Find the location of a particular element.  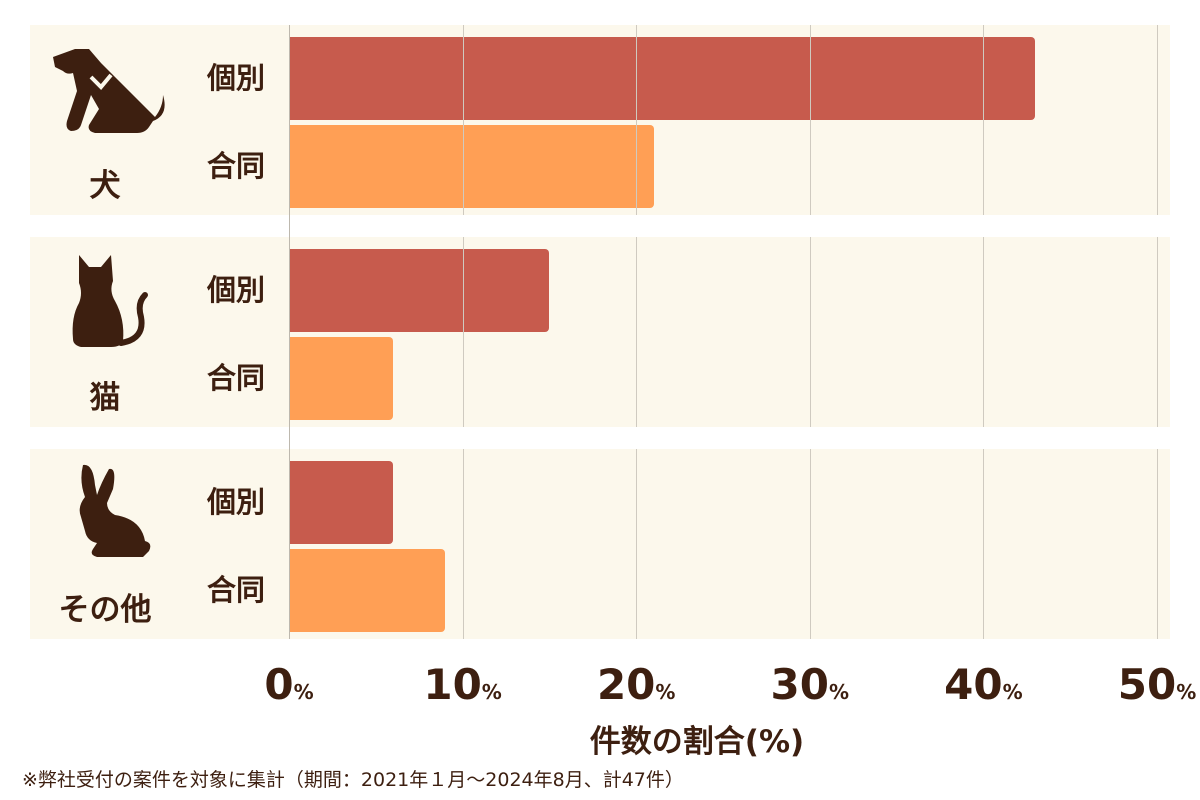

dog-icon is located at coordinates (105, 87).